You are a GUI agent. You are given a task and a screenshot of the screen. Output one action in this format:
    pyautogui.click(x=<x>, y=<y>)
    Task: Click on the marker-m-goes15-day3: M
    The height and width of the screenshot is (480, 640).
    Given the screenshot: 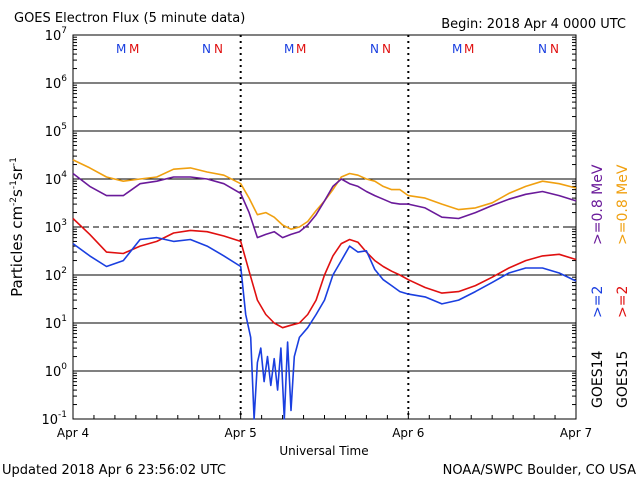 What is the action you would take?
    pyautogui.click(x=469, y=49)
    